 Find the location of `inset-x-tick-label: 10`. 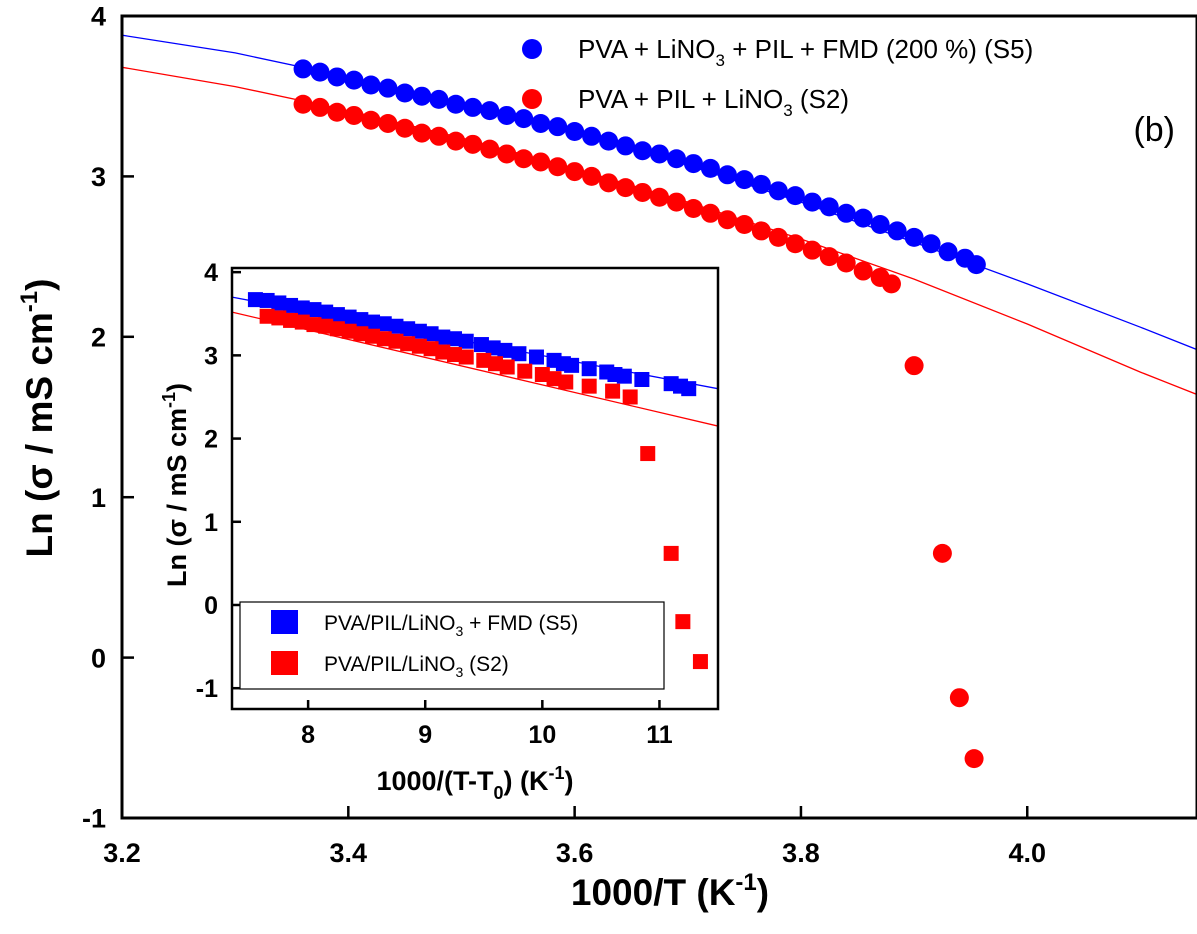

inset-x-tick-label: 10 is located at coordinates (542, 735).